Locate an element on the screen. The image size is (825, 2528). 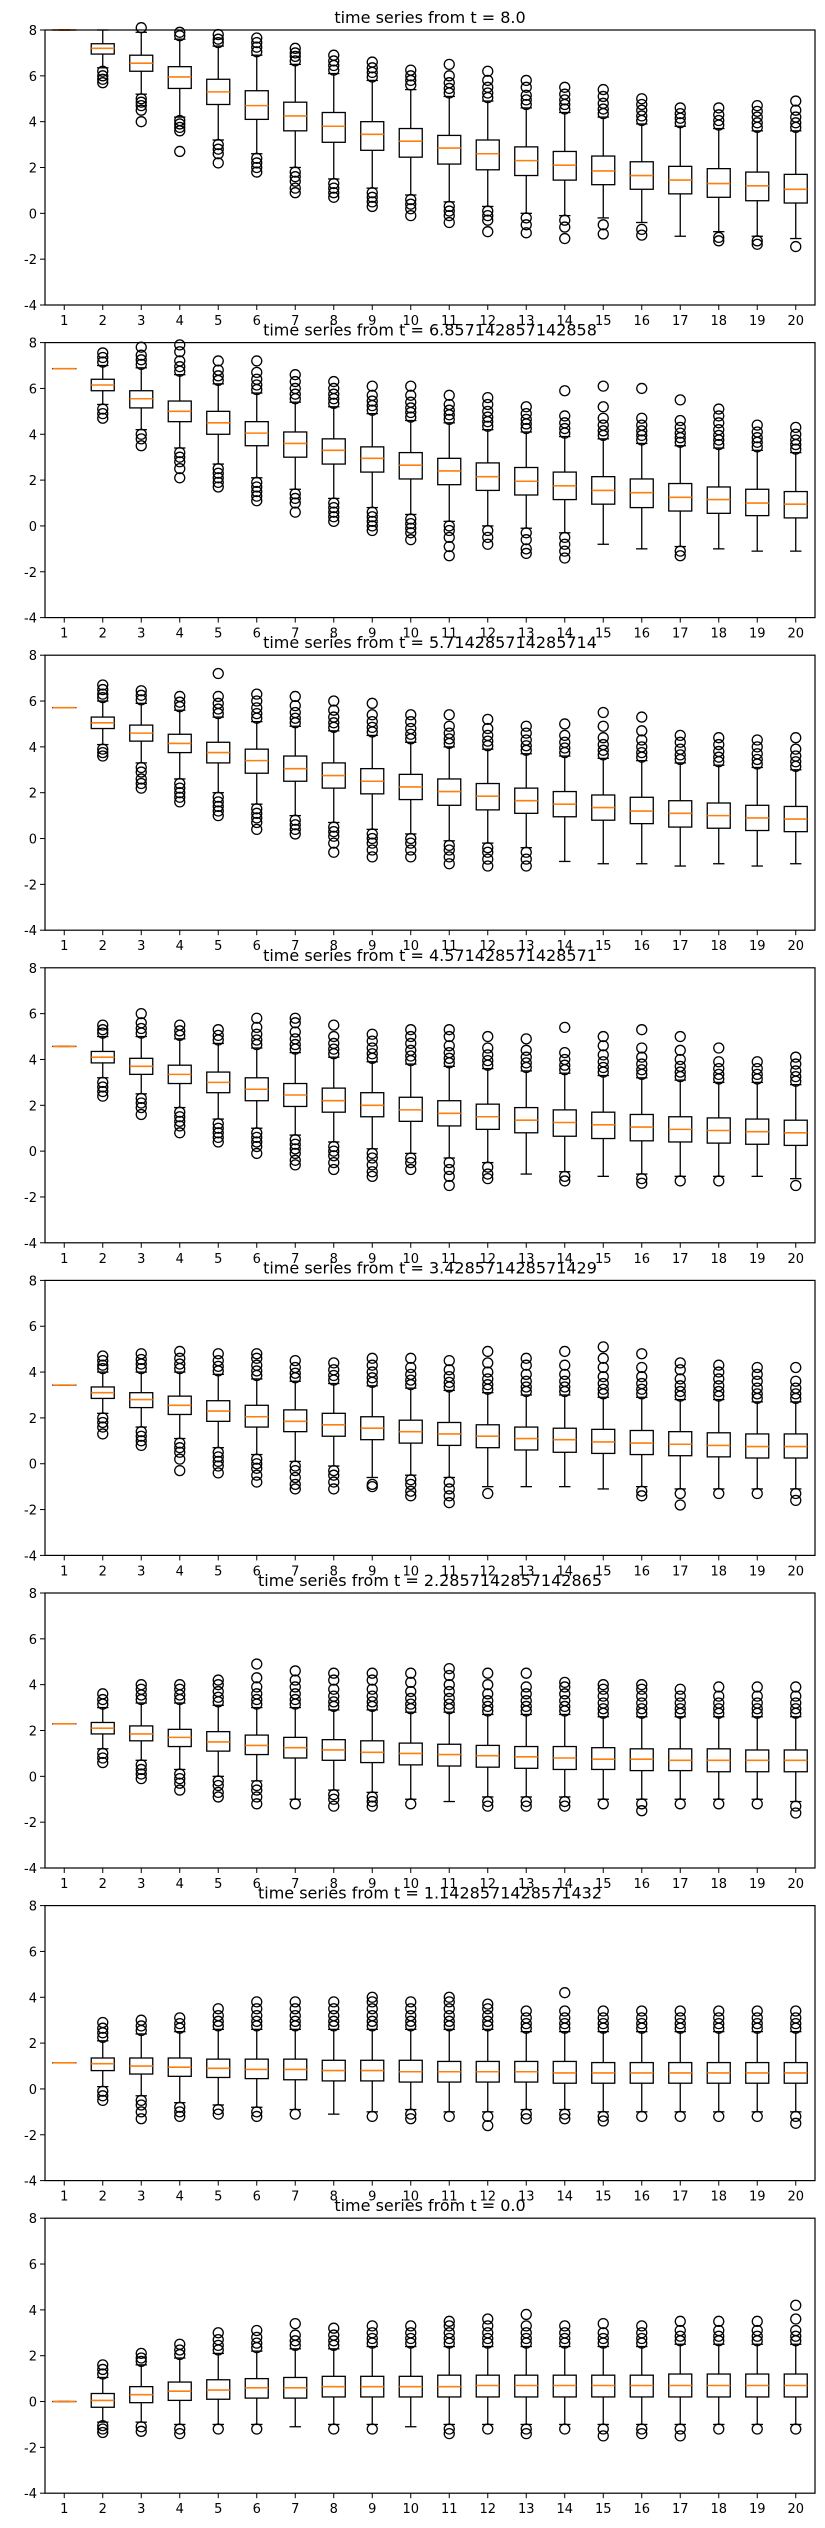
x-tick-label: 2 is located at coordinates (103, 1884).